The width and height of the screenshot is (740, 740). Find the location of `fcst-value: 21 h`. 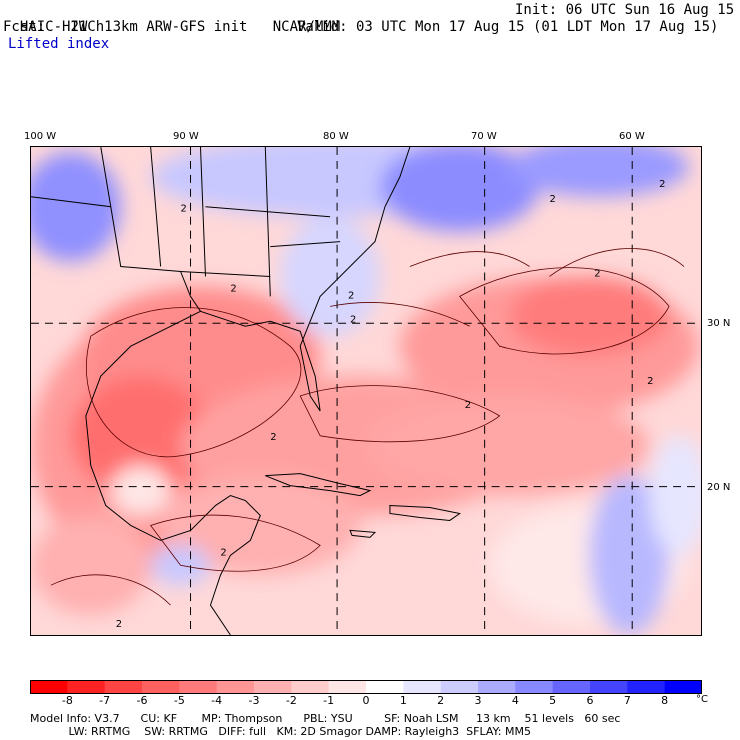

fcst-value: 21 h is located at coordinates (87, 27).